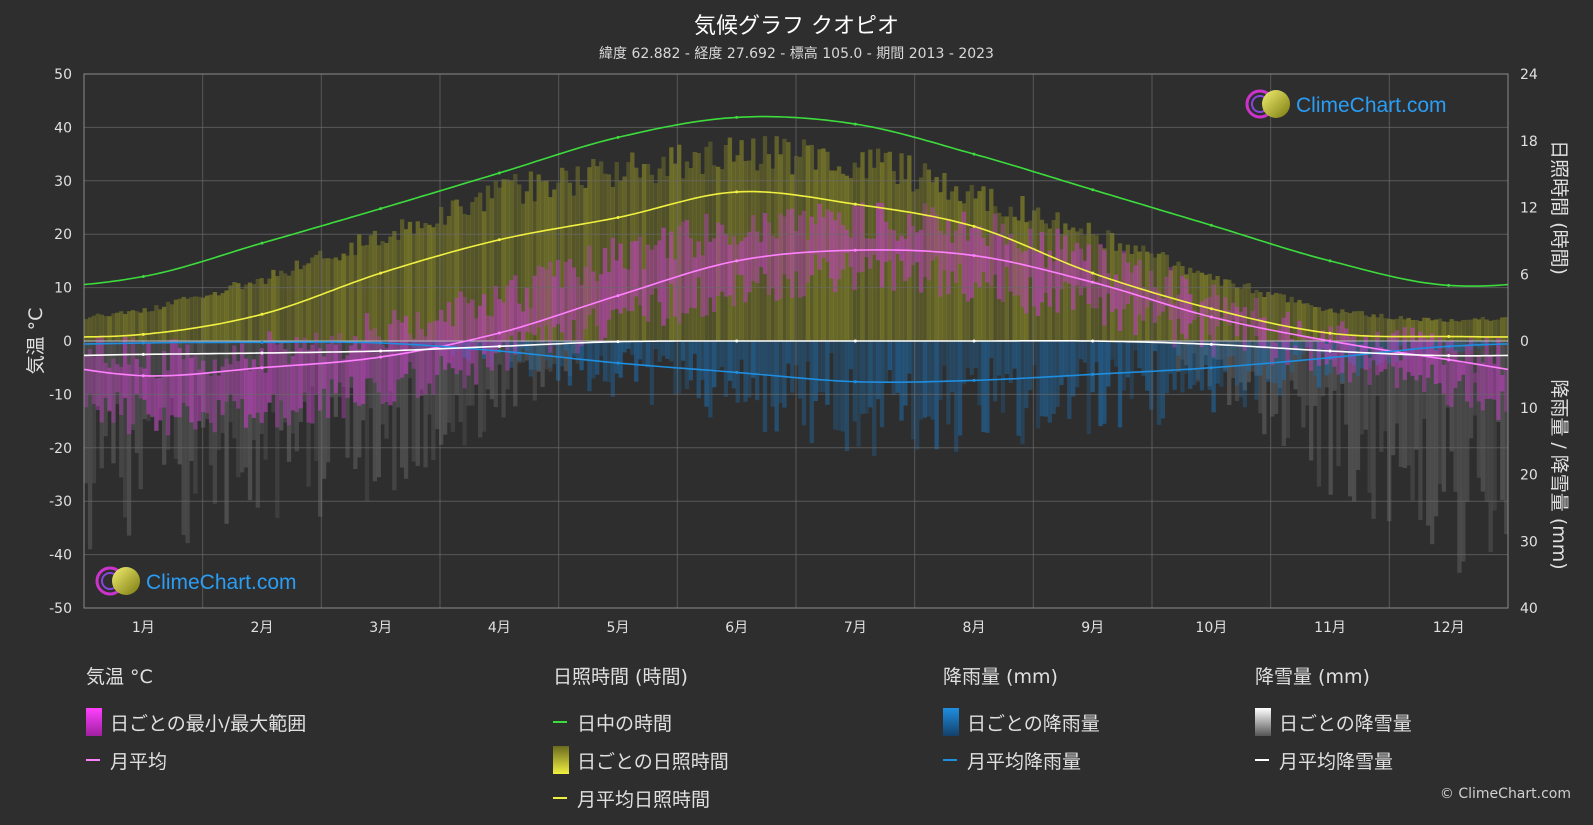 The image size is (1593, 825). What do you see at coordinates (60, 395) in the screenshot?
I see `y-left-tick-label: -10` at bounding box center [60, 395].